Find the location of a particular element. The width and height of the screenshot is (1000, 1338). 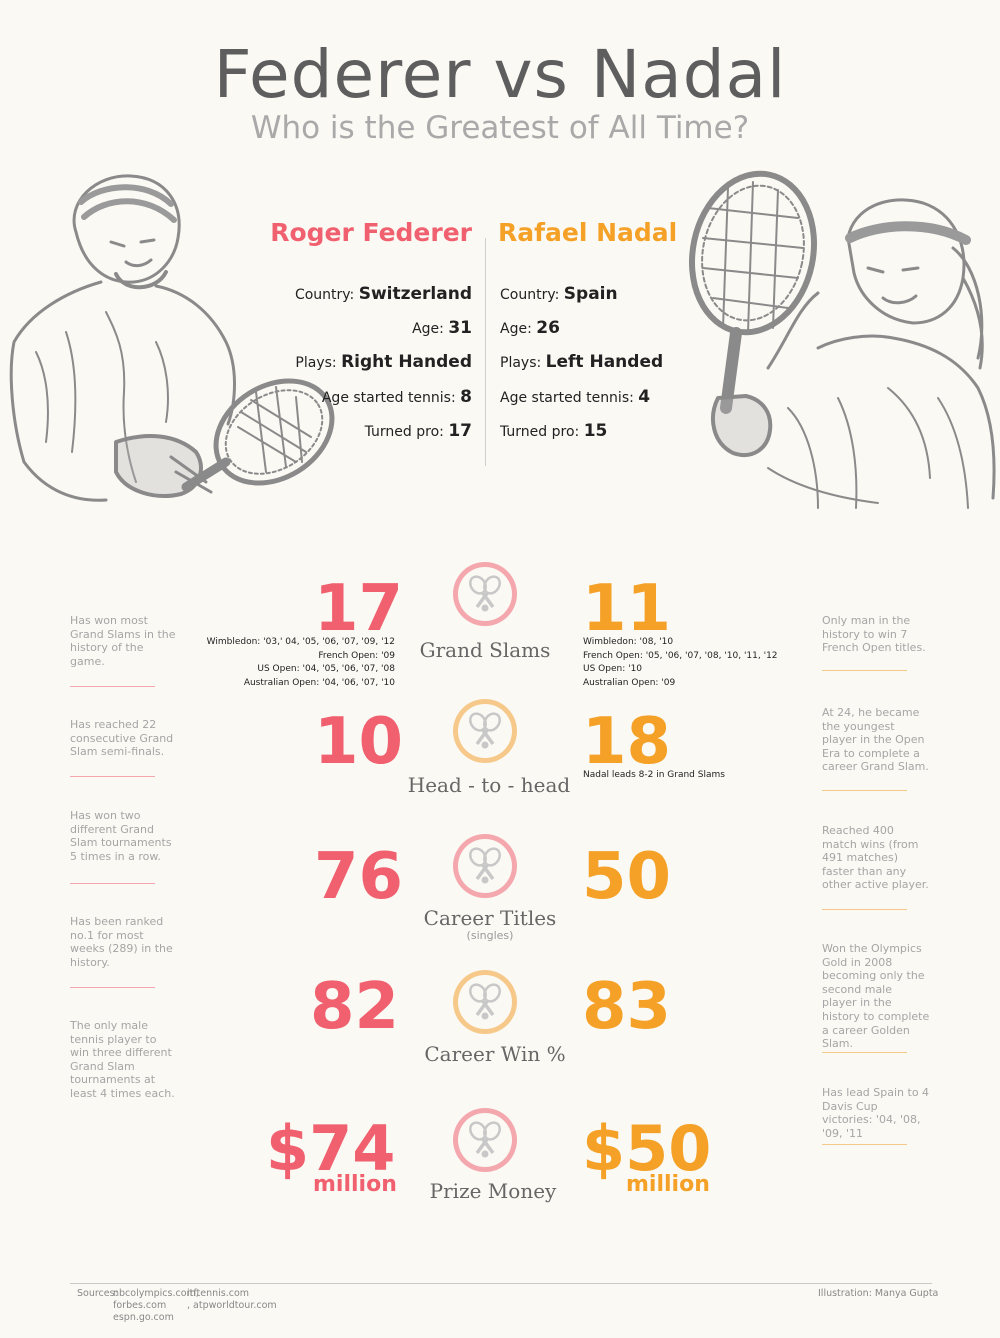

nadal-detail-line: Wimbledon: '08, '10 is located at coordinates (628, 642).